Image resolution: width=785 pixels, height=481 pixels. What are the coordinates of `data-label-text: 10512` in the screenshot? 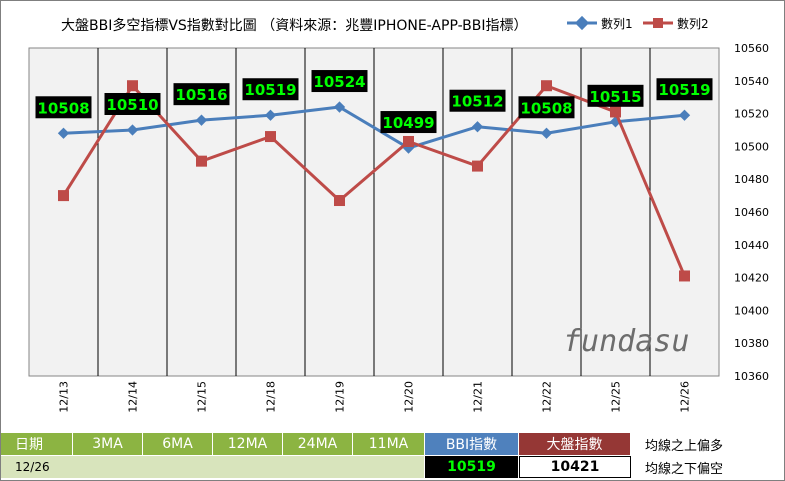 It's located at (477, 102).